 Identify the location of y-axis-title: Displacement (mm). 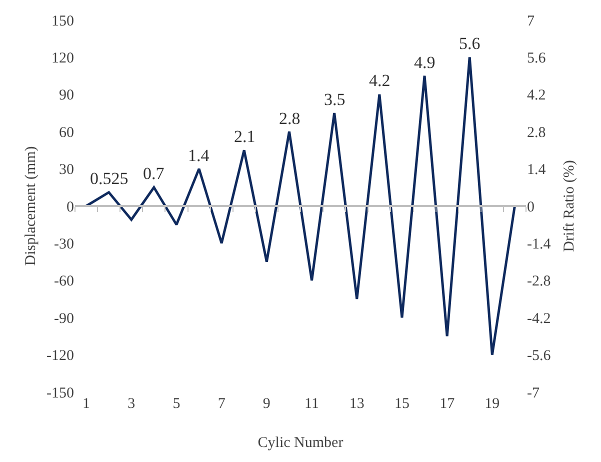
(31, 206).